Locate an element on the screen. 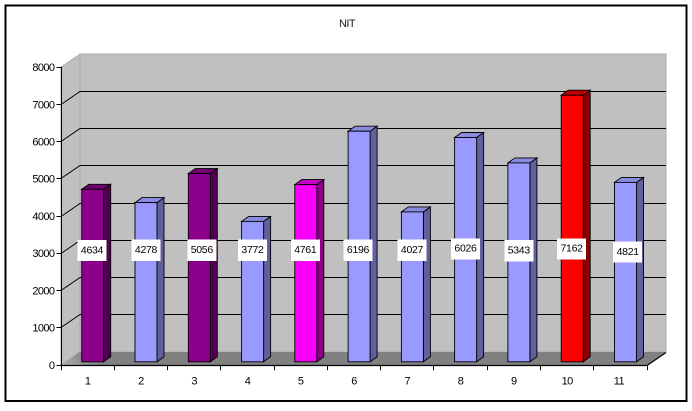 The width and height of the screenshot is (692, 411). svg-text: 0 is located at coordinates (52, 366).